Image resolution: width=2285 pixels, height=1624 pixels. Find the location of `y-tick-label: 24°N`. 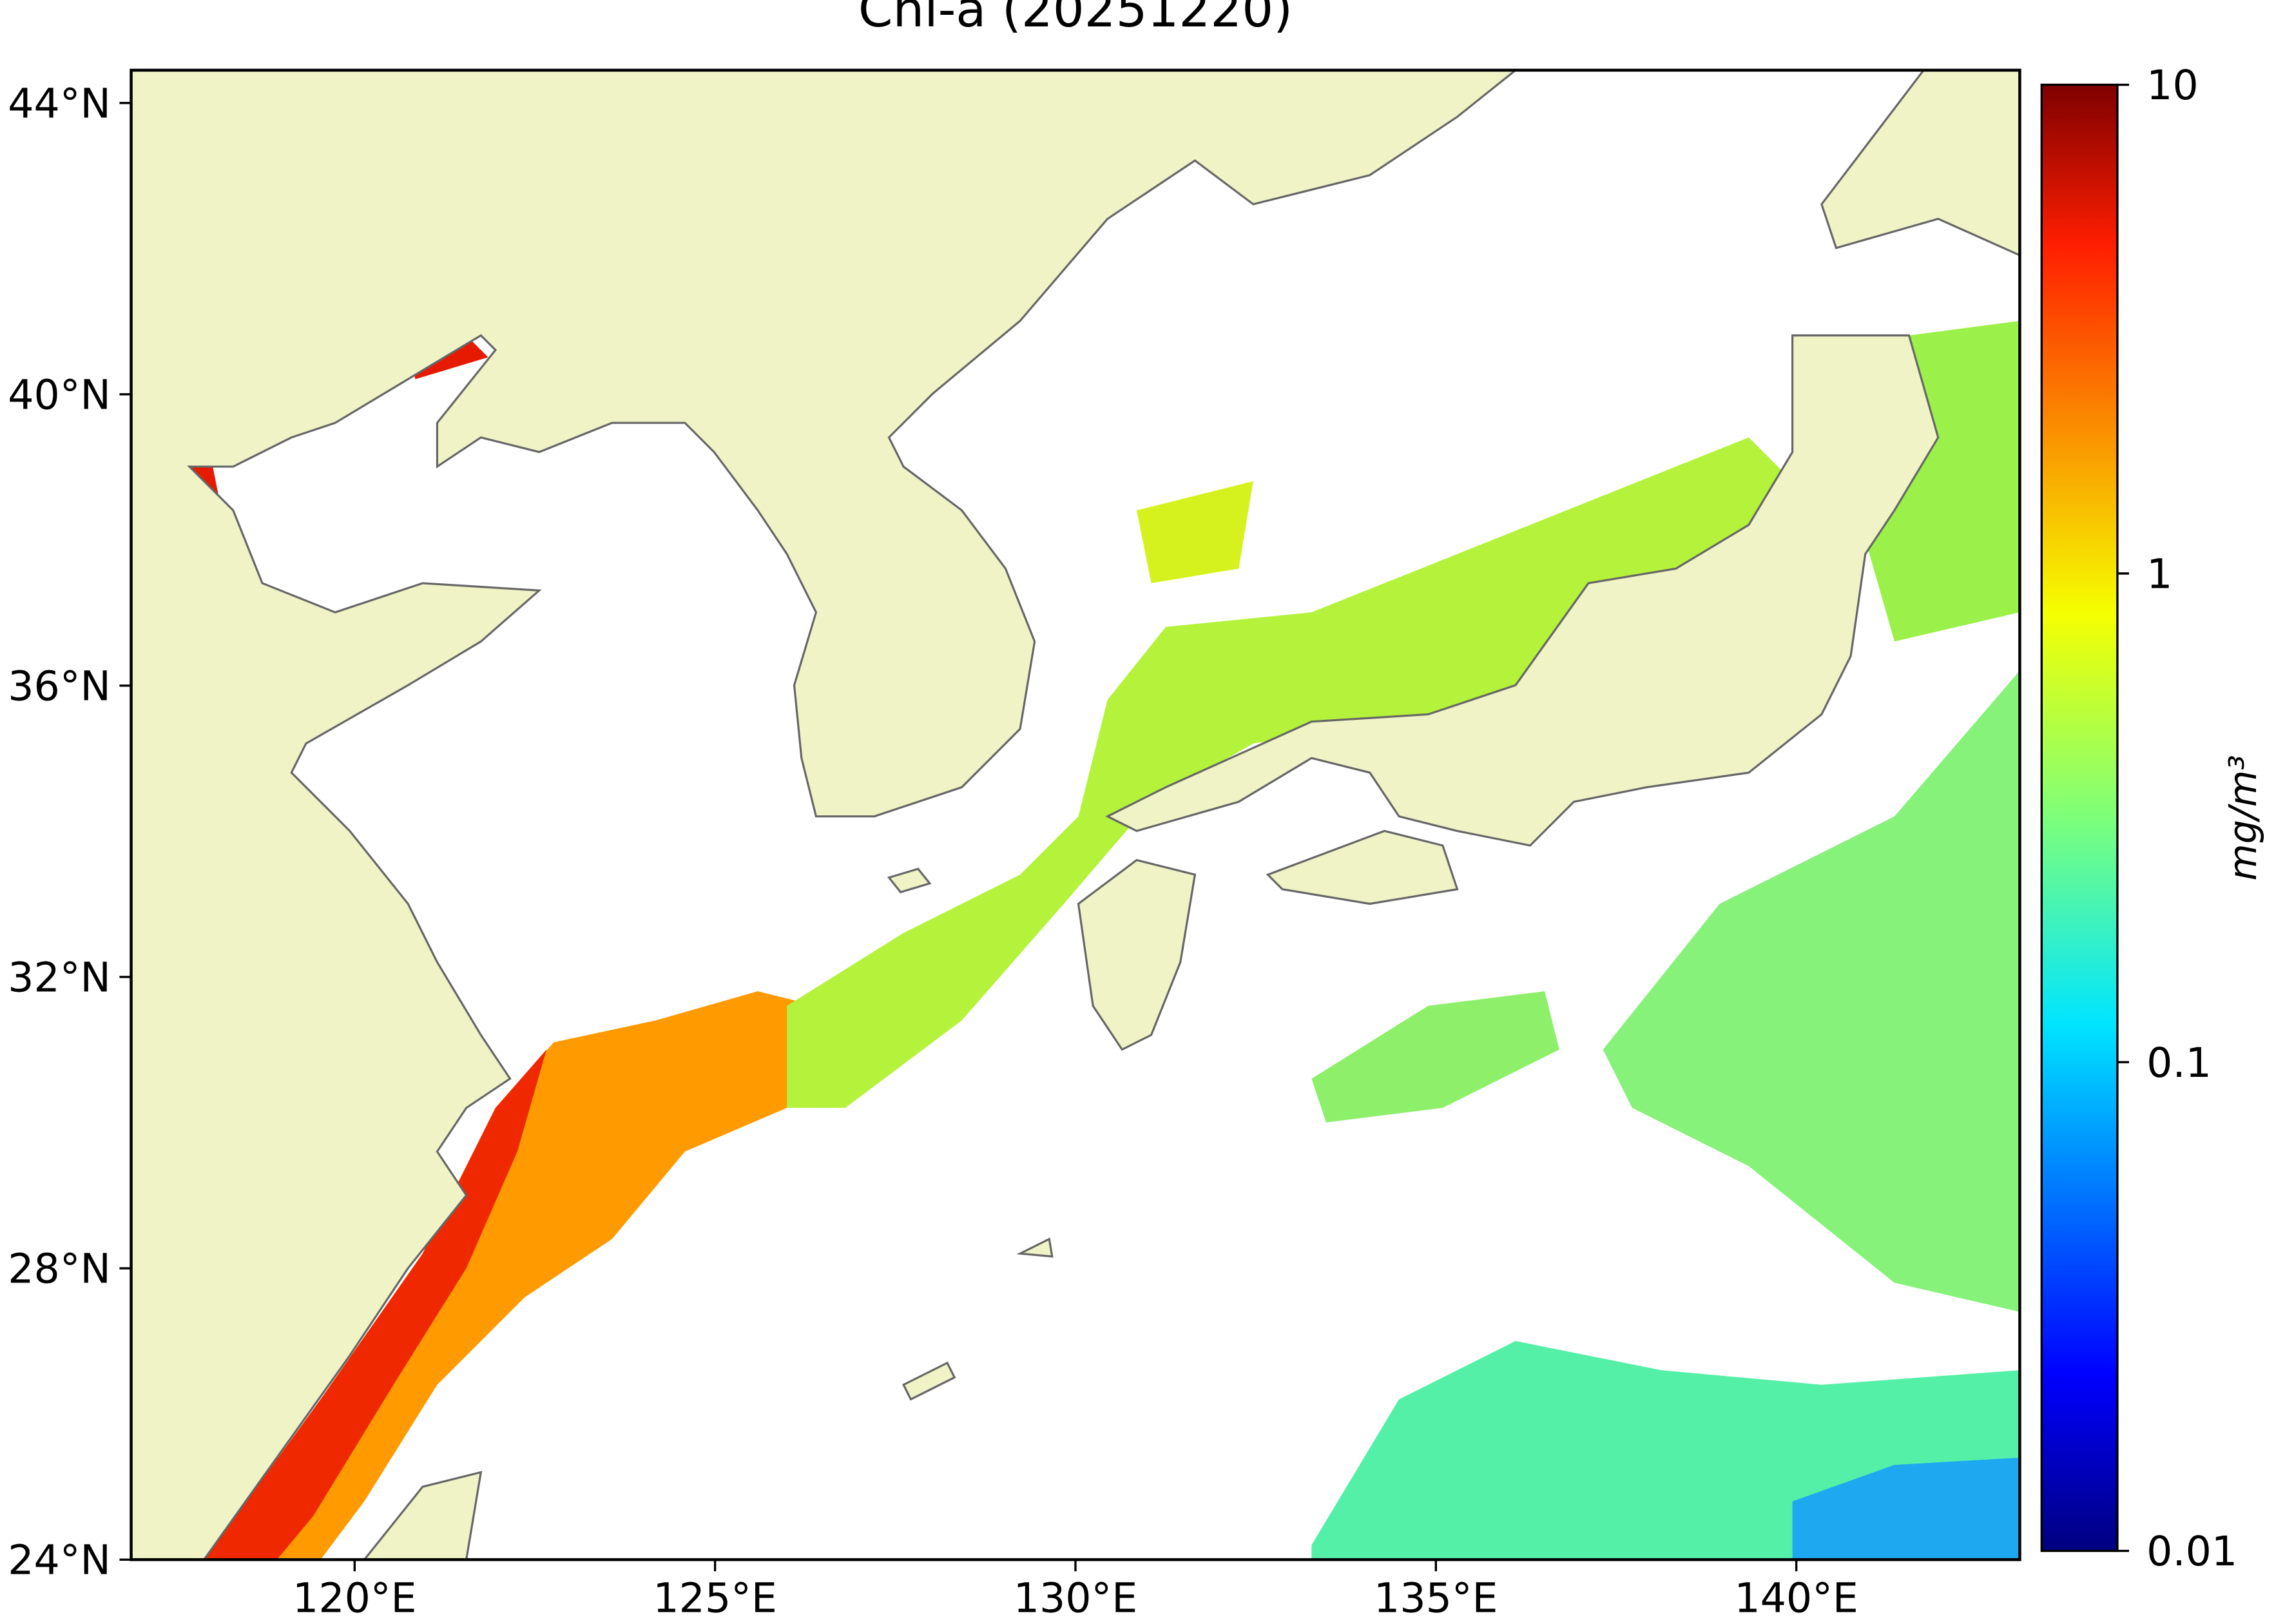

y-tick-label: 24°N is located at coordinates (59, 1560).